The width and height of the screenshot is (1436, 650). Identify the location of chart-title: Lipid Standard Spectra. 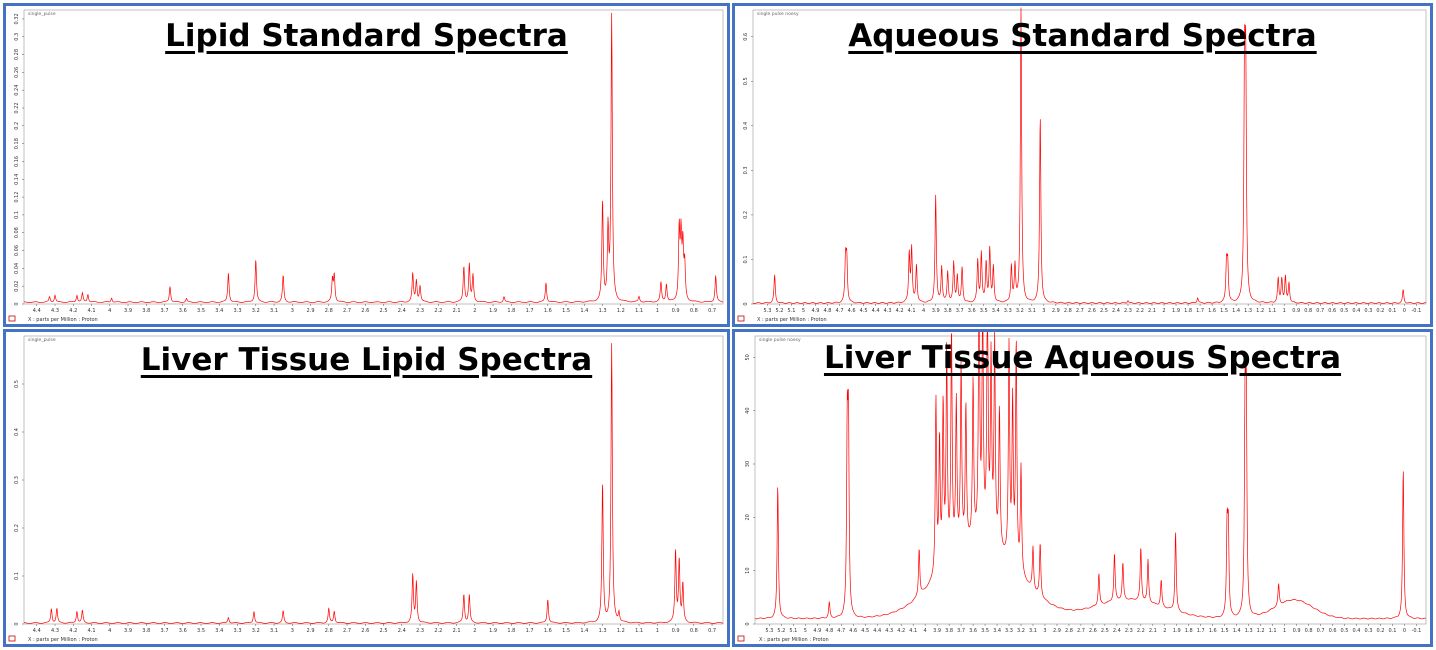
(366, 36).